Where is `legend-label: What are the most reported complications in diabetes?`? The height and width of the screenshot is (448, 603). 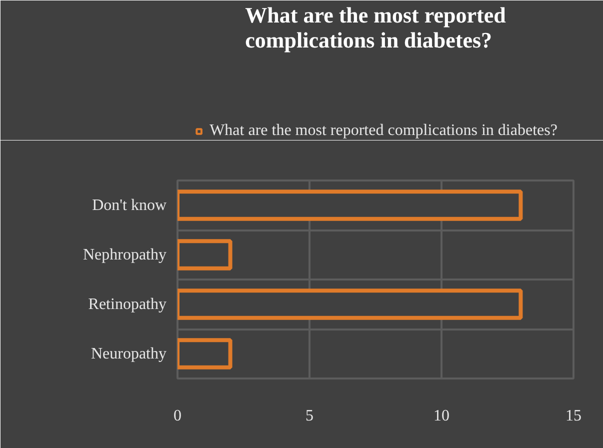 legend-label: What are the most reported complications in diabetes? is located at coordinates (384, 131).